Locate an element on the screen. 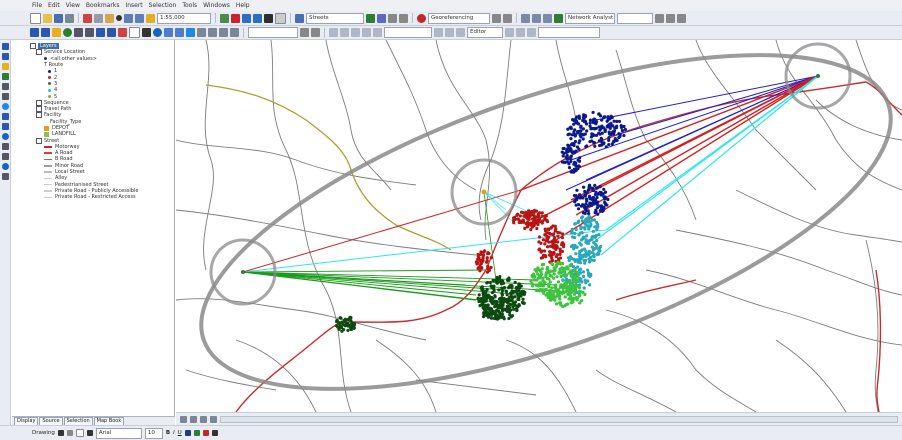  font-size-select: 10 is located at coordinates (153, 433).